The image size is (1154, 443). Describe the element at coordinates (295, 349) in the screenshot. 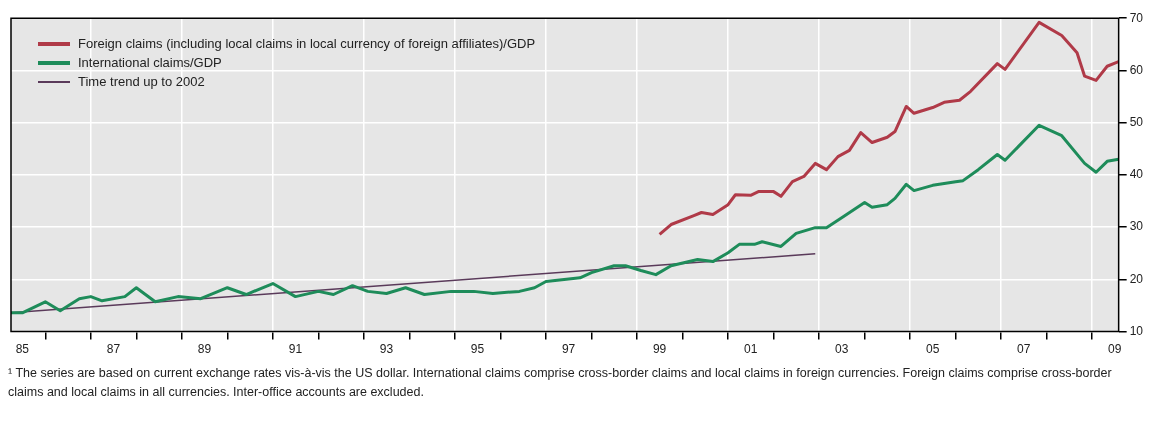

I see `x-tick-label: 91` at that location.